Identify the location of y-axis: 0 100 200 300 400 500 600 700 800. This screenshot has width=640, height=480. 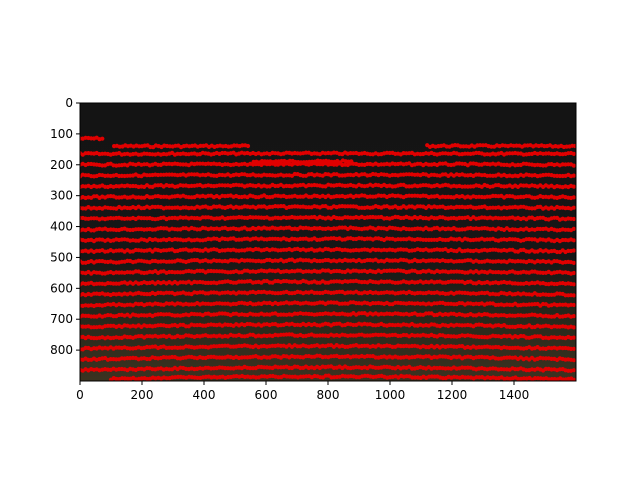
(65, 226).